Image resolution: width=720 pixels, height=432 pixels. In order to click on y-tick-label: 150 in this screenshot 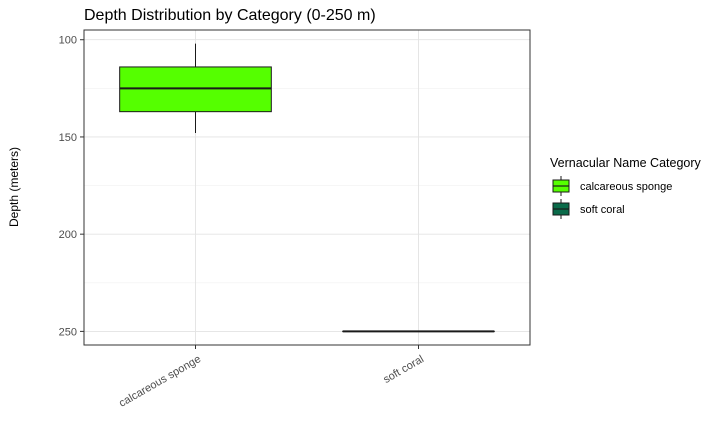, I will do `click(68, 138)`.